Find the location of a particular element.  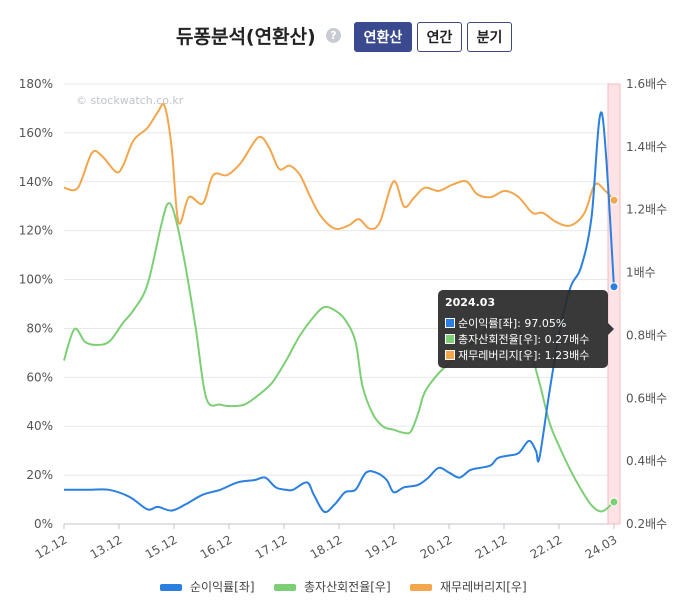

x-tick-label: 19.12 is located at coordinates (381, 546).